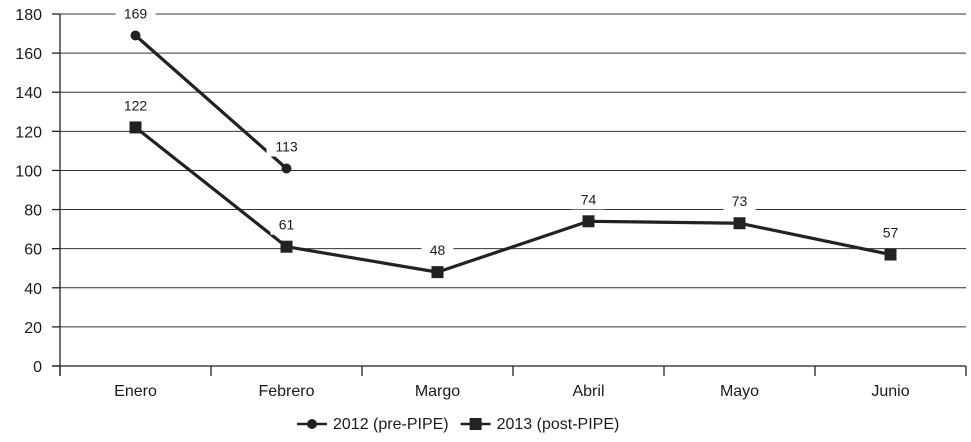 The image size is (971, 442). I want to click on data-label: 73, so click(740, 201).